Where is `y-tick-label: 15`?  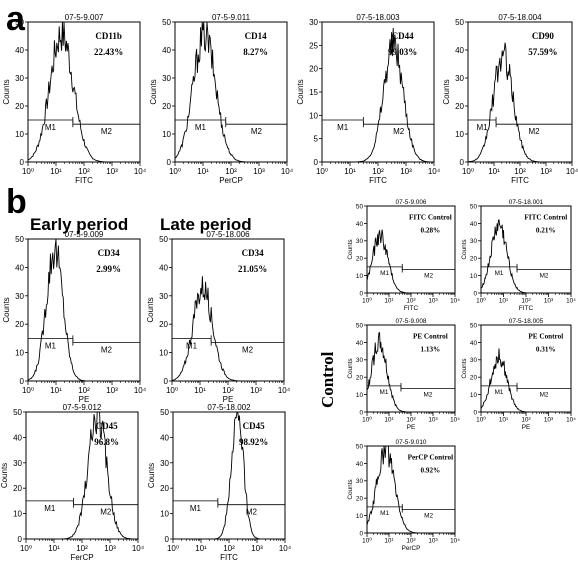 y-tick-label: 15 is located at coordinates (313, 92).